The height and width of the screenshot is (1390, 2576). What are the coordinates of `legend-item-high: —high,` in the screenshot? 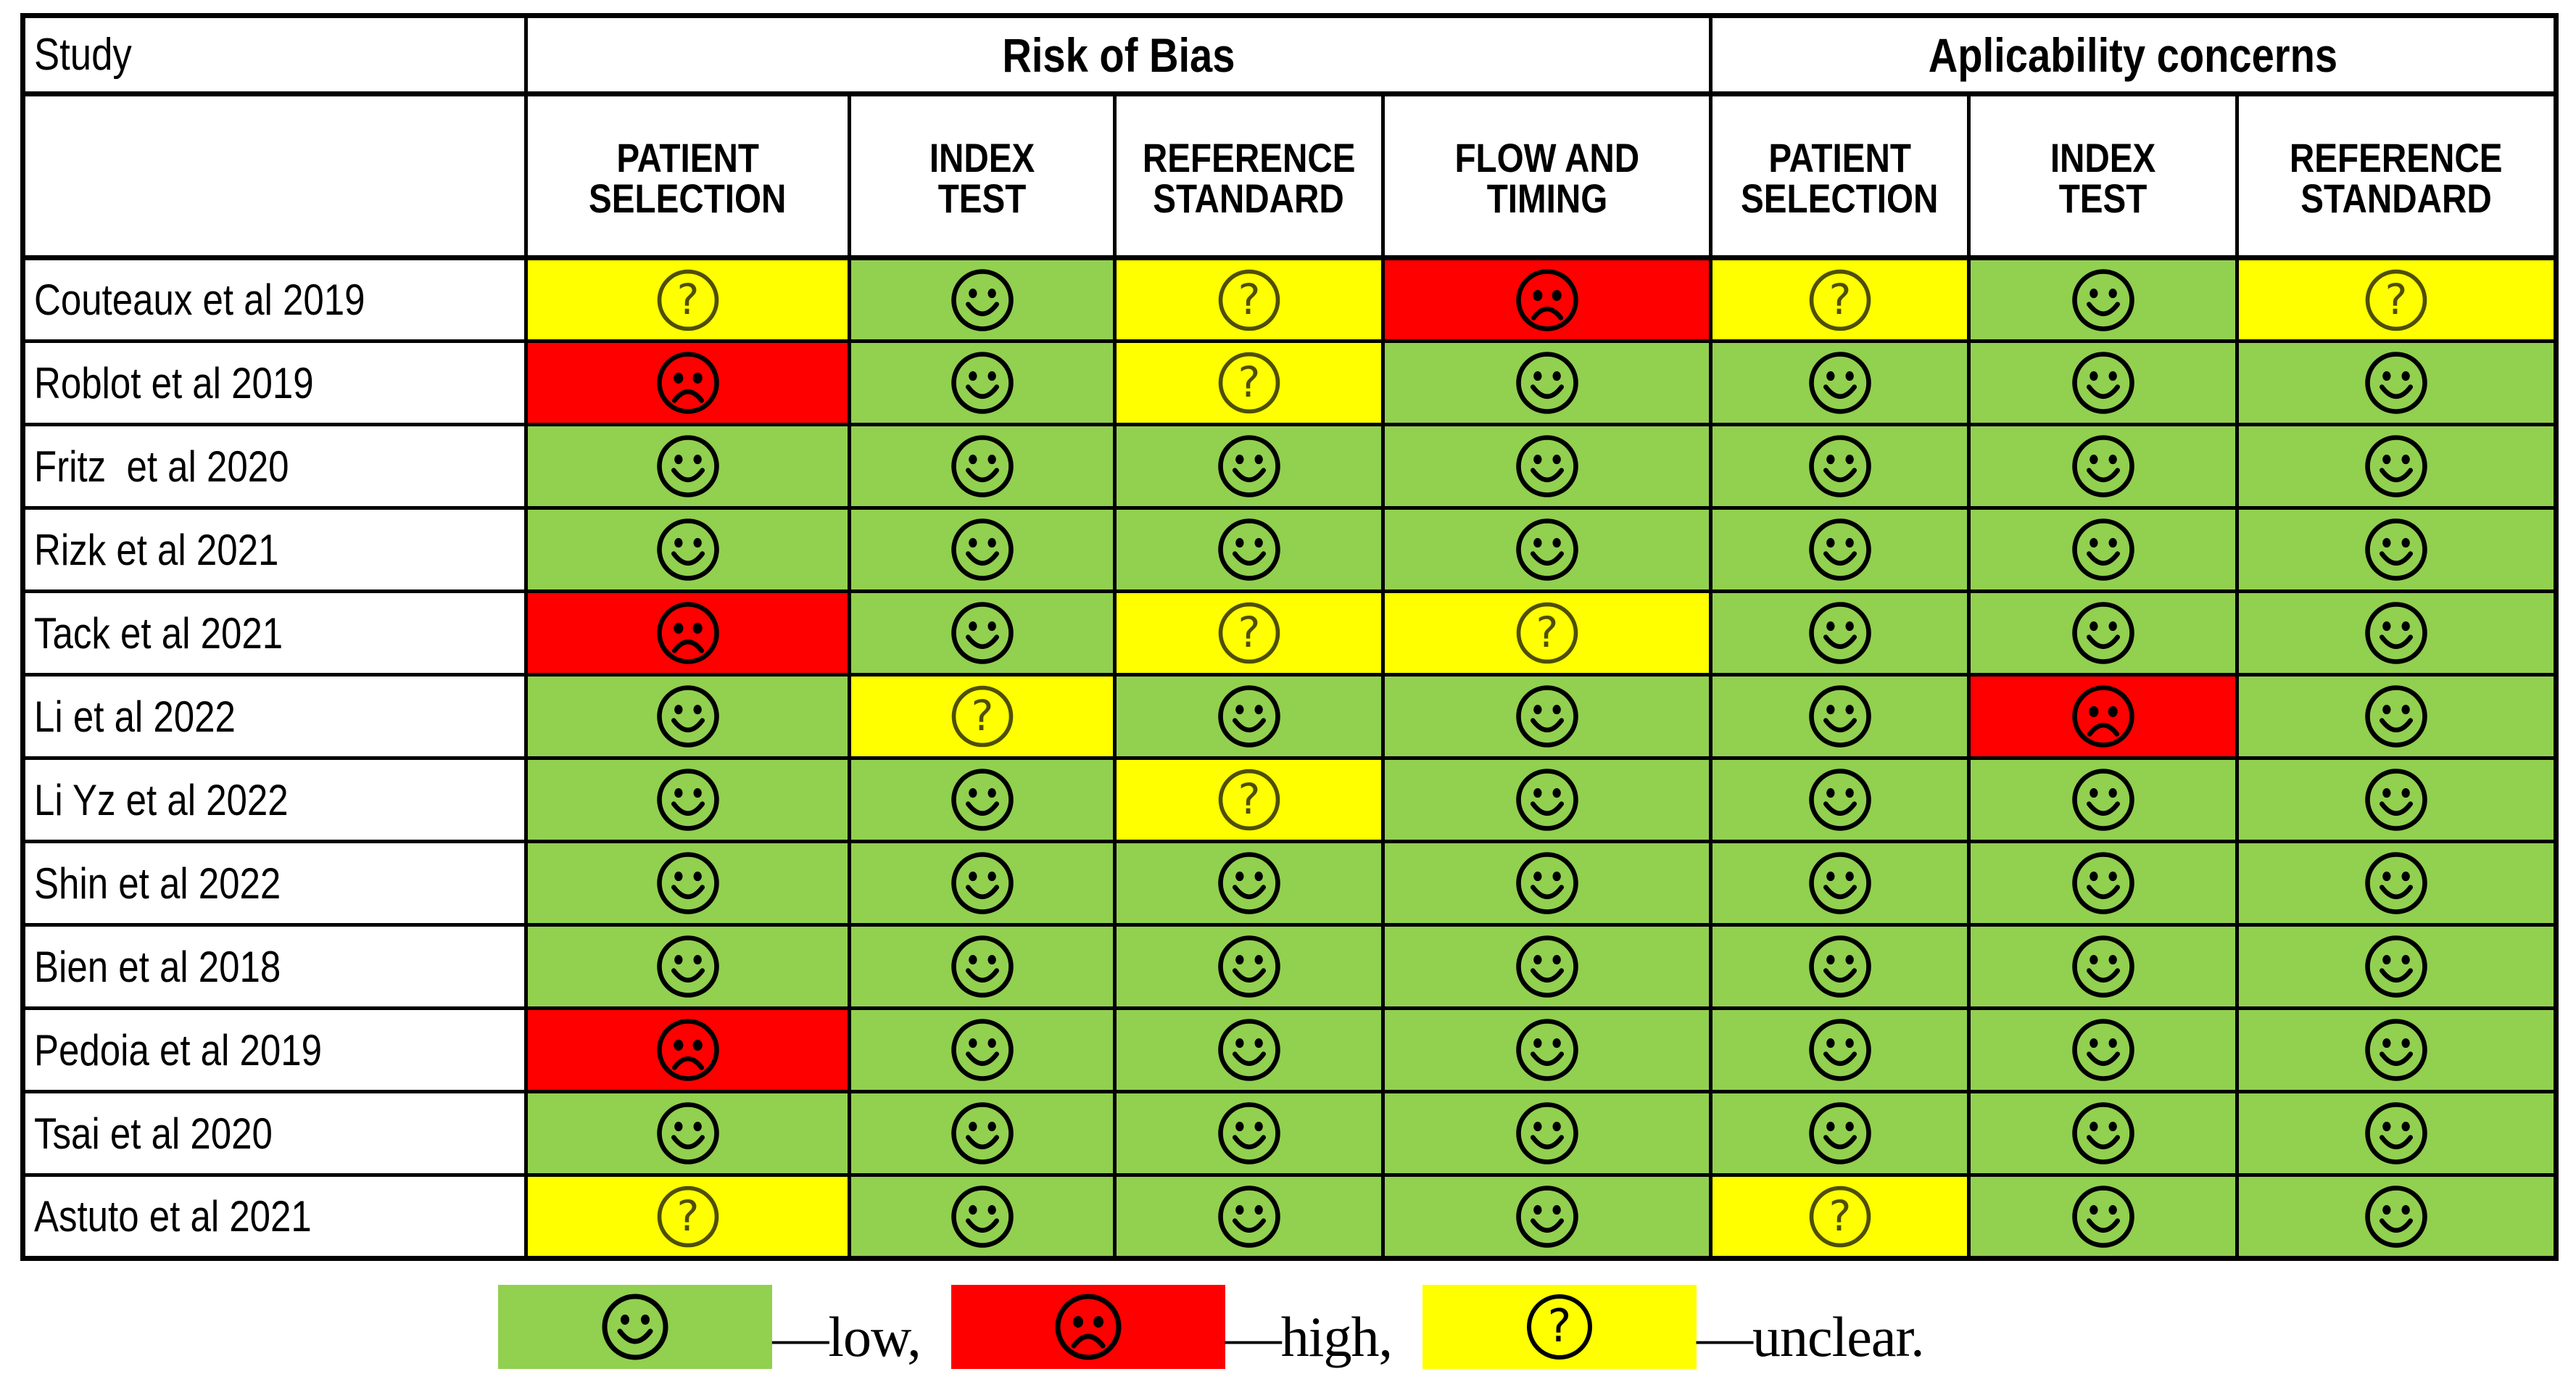 It's located at (1186, 1327).